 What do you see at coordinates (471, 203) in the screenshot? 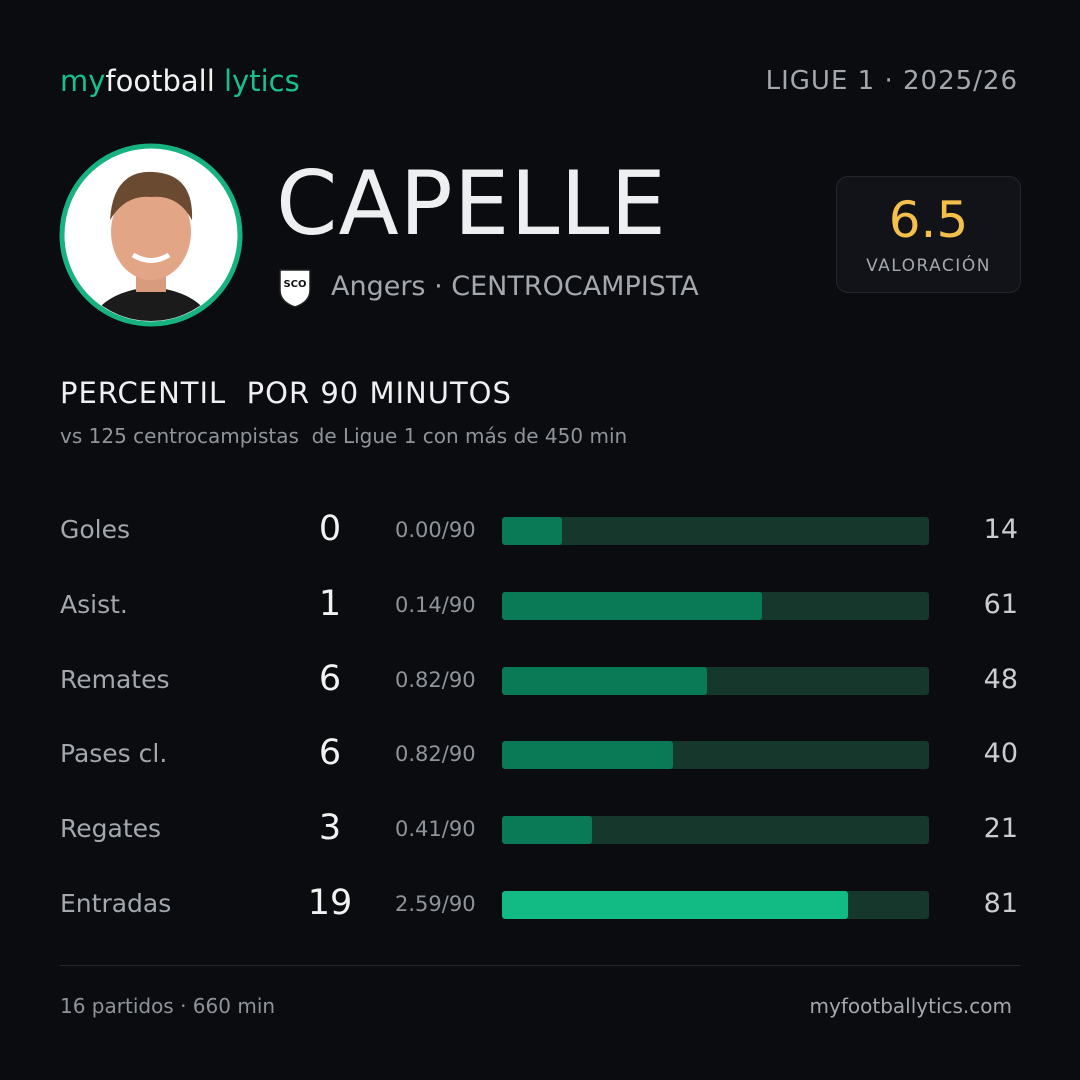
I see `player-name: CAPELLE` at bounding box center [471, 203].